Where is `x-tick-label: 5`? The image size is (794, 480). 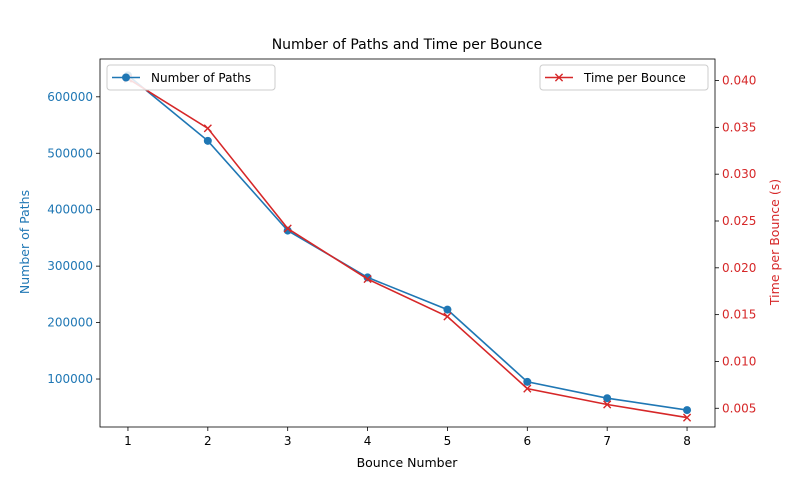 x-tick-label: 5 is located at coordinates (448, 441).